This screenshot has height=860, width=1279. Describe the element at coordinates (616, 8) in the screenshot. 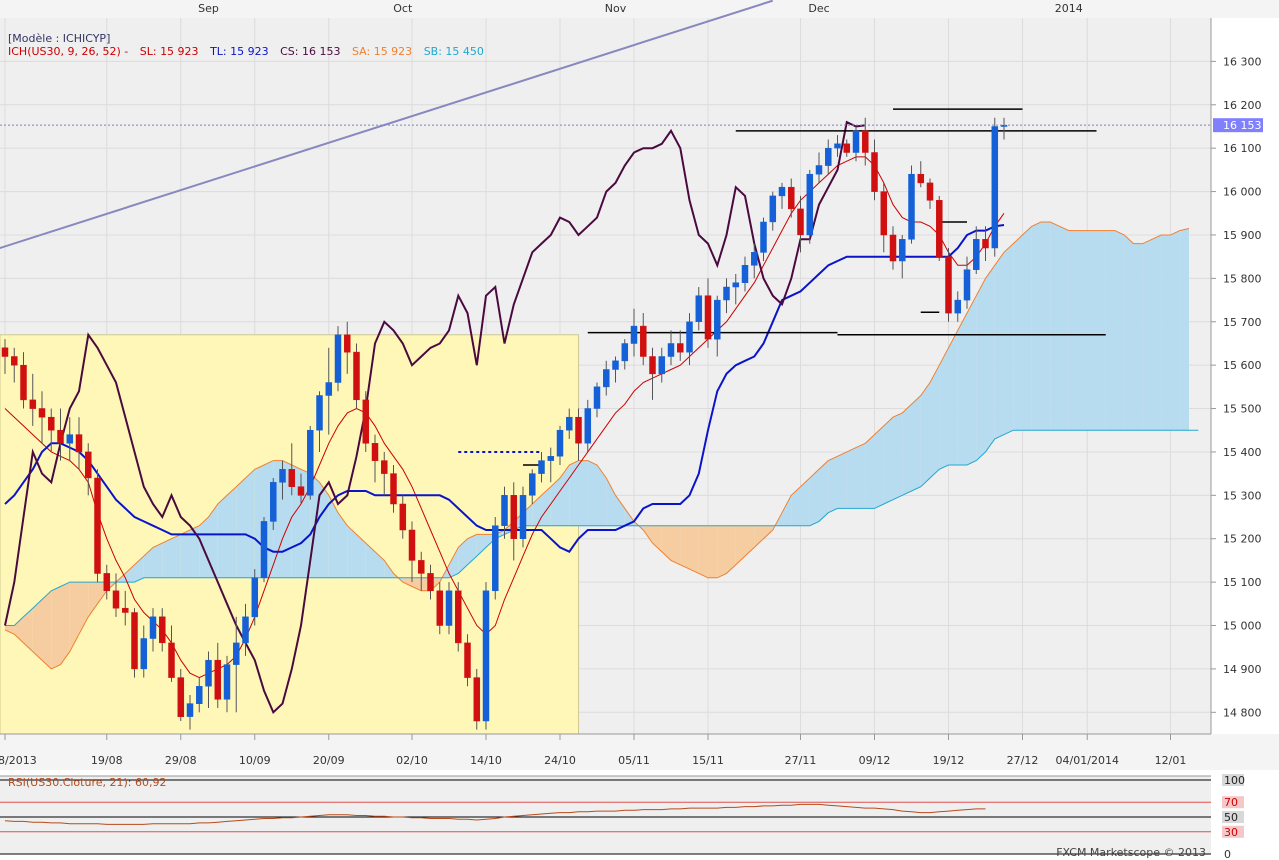

I see `month-label: Nov` at that location.